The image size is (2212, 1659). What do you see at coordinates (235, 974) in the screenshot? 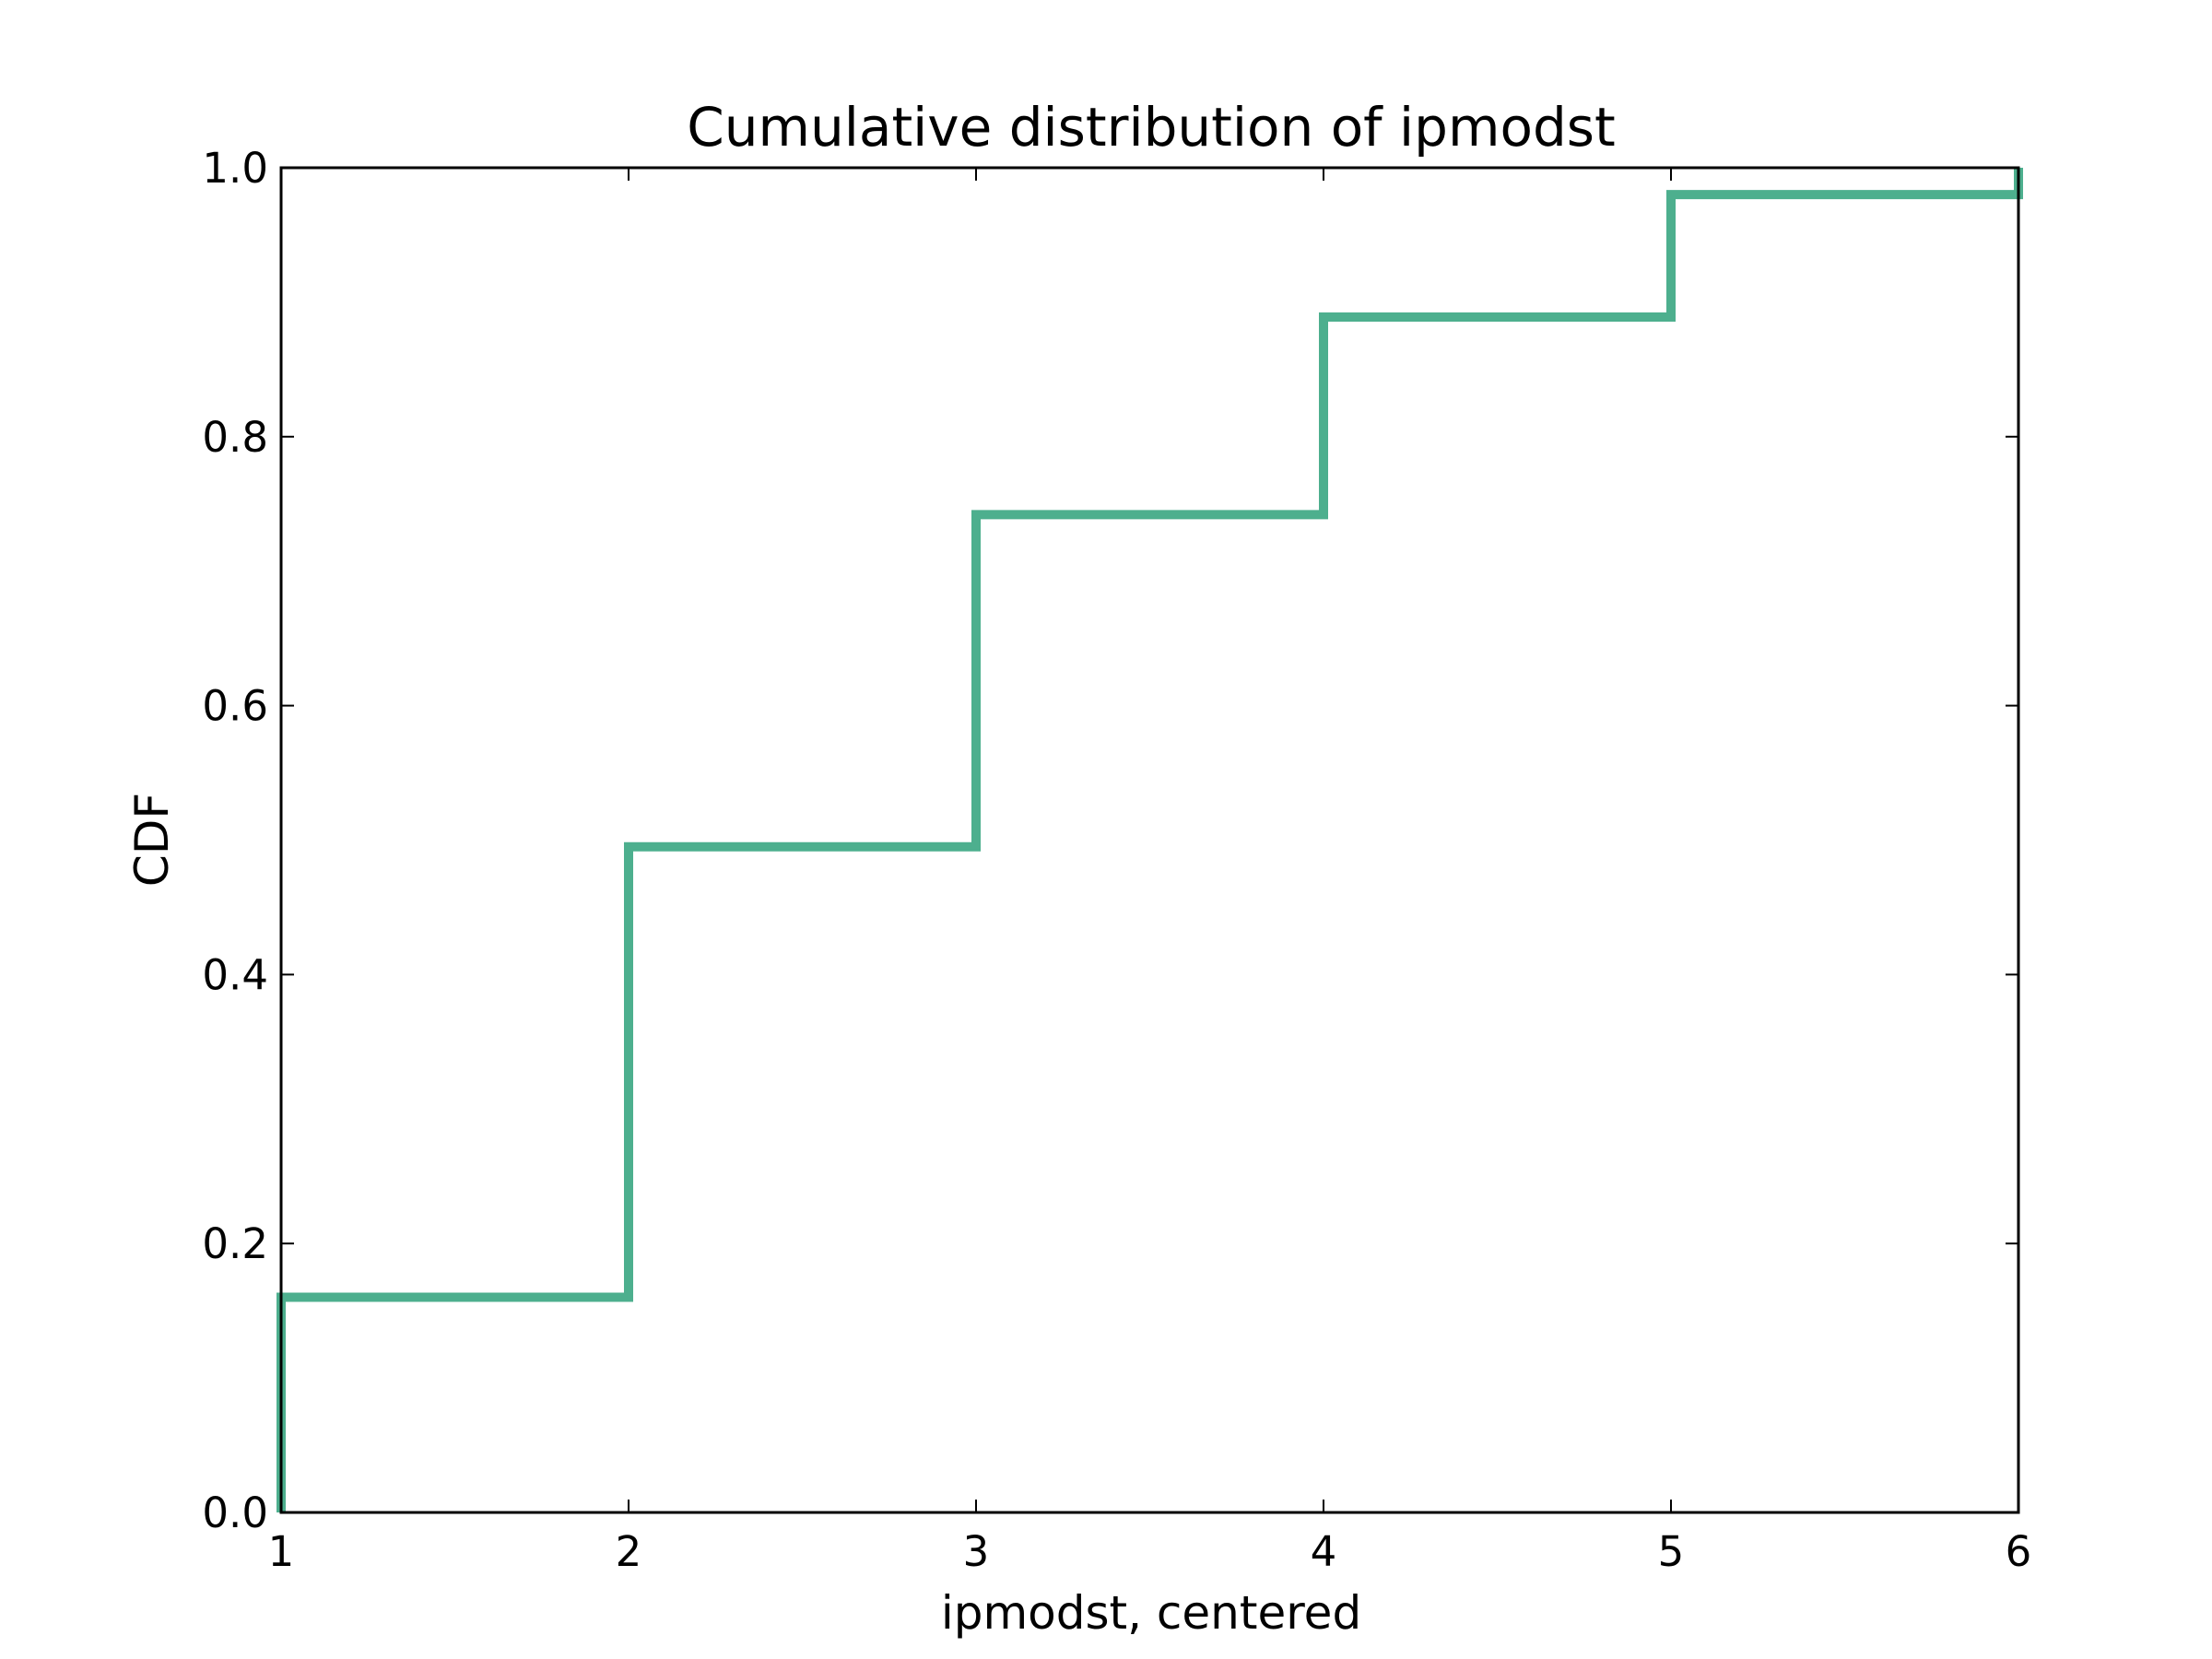
I see `y-tick-label: 0.4` at bounding box center [235, 974].